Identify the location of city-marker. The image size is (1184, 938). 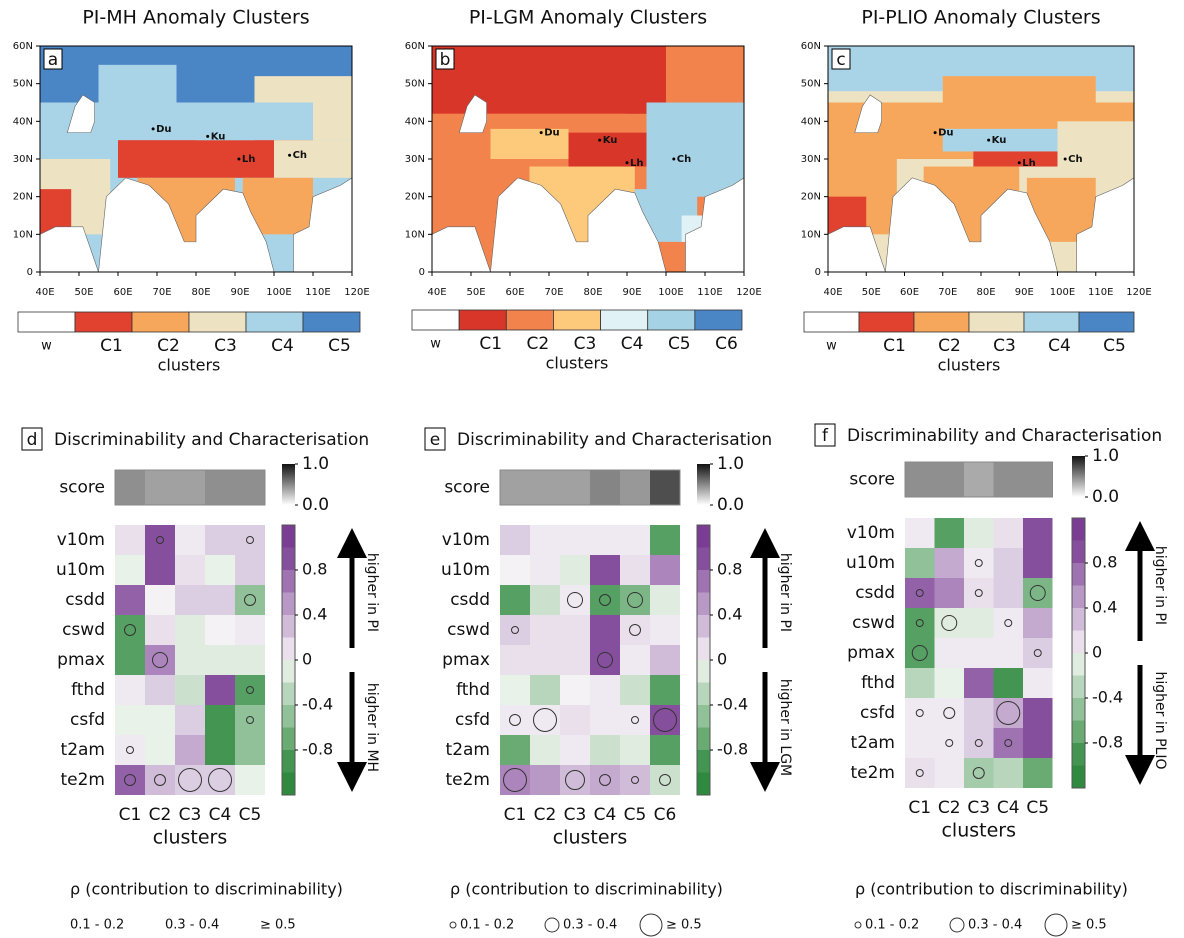
(935, 133).